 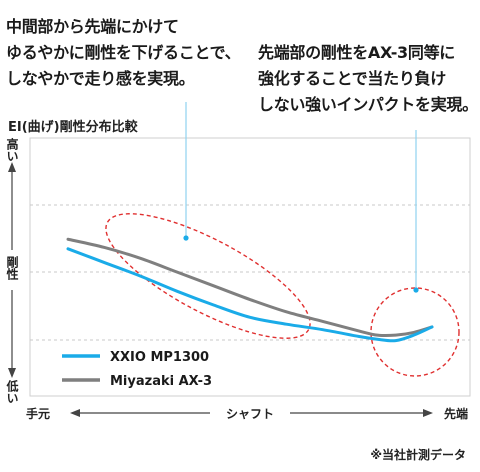 What do you see at coordinates (208, 276) in the screenshot?
I see `highlight-mid-ellipse` at bounding box center [208, 276].